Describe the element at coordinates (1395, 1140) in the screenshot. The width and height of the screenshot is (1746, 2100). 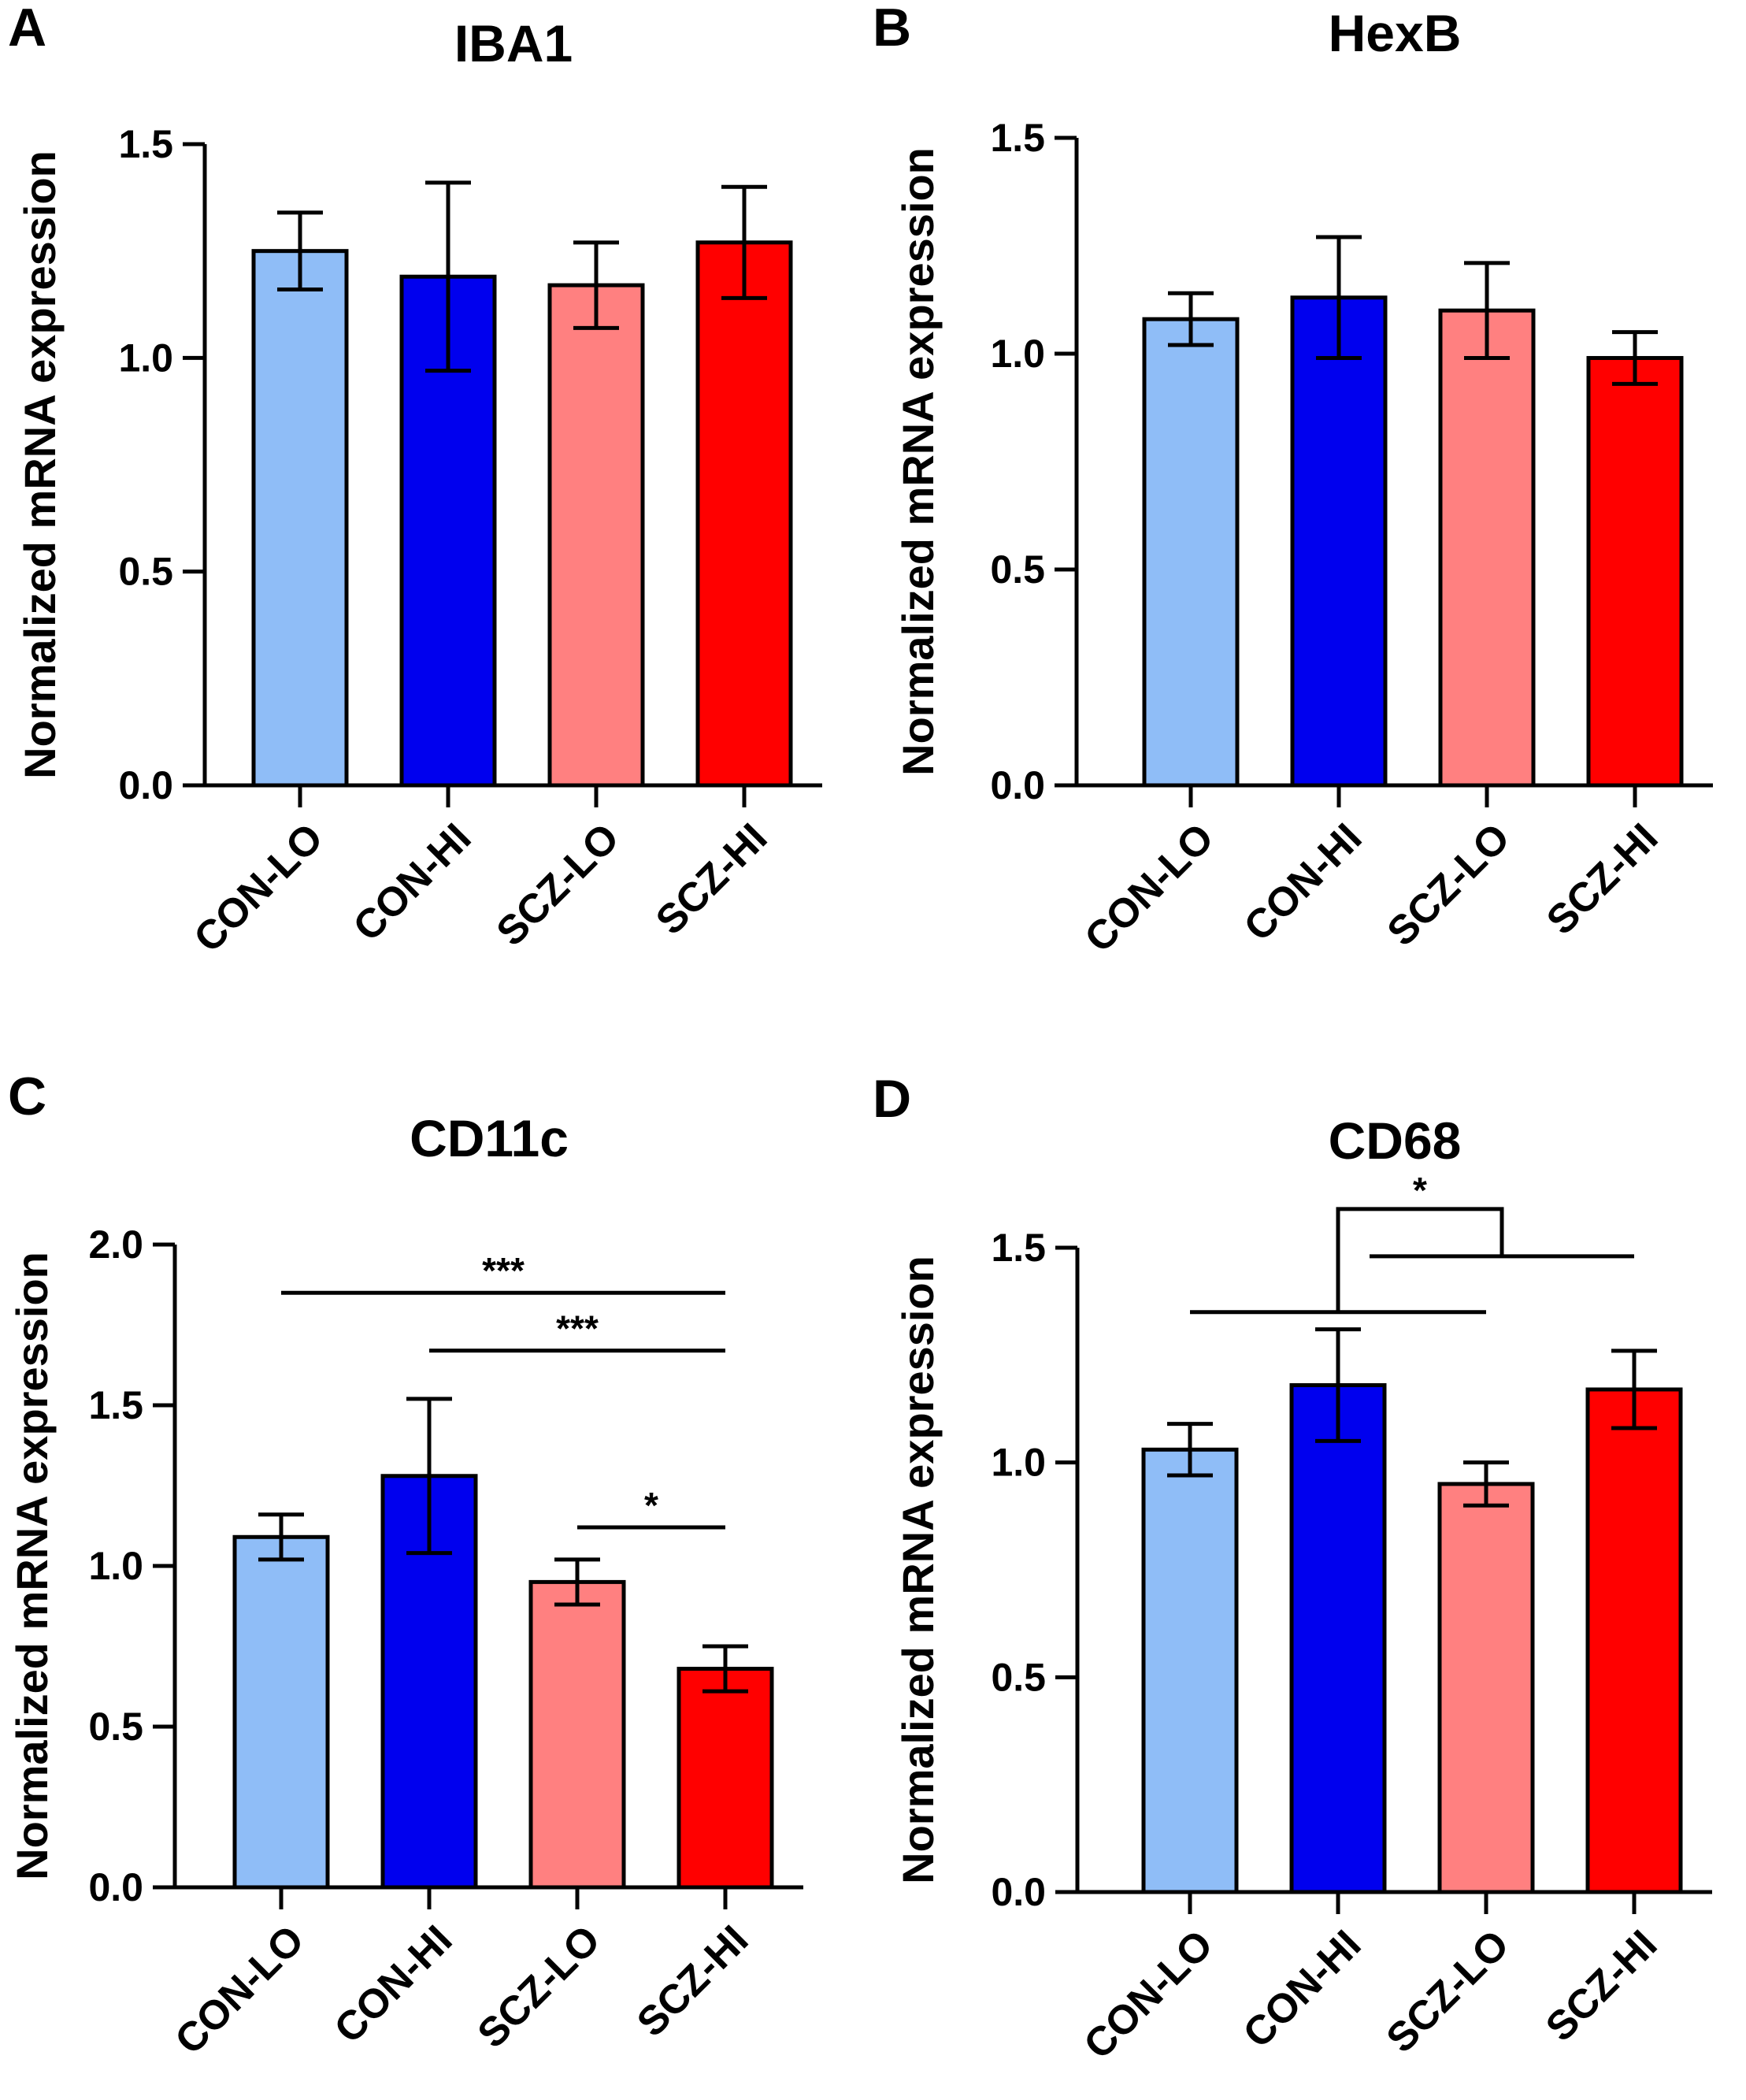
I see `chart-title: CD68` at that location.